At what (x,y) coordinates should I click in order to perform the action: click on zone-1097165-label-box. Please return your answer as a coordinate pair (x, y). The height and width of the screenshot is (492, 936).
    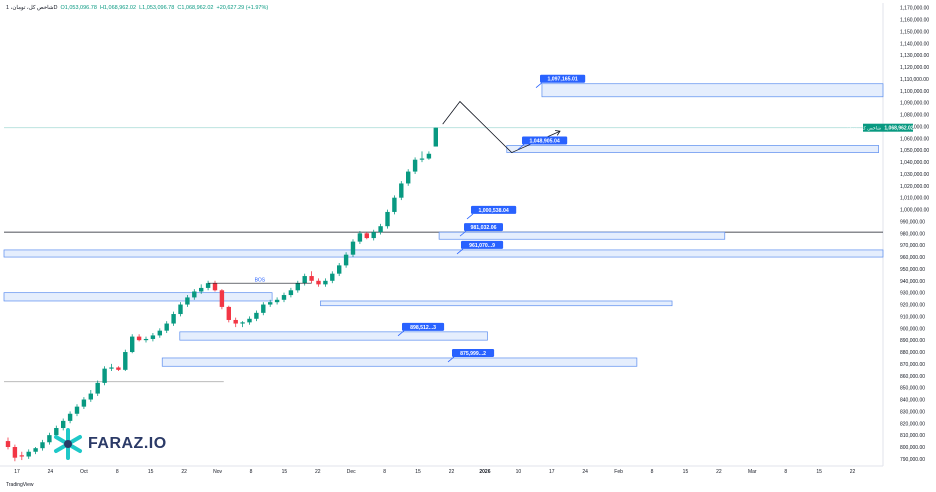
    Looking at the image, I should click on (563, 78).